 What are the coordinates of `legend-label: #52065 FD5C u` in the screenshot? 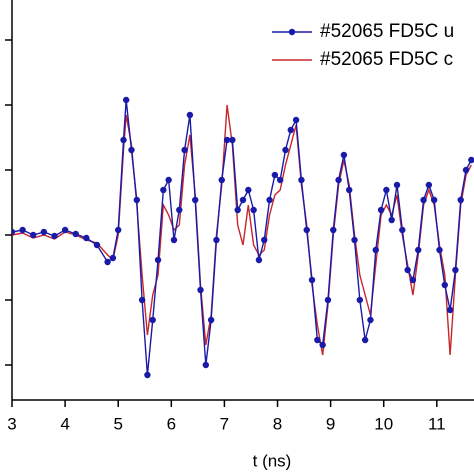 It's located at (387, 31).